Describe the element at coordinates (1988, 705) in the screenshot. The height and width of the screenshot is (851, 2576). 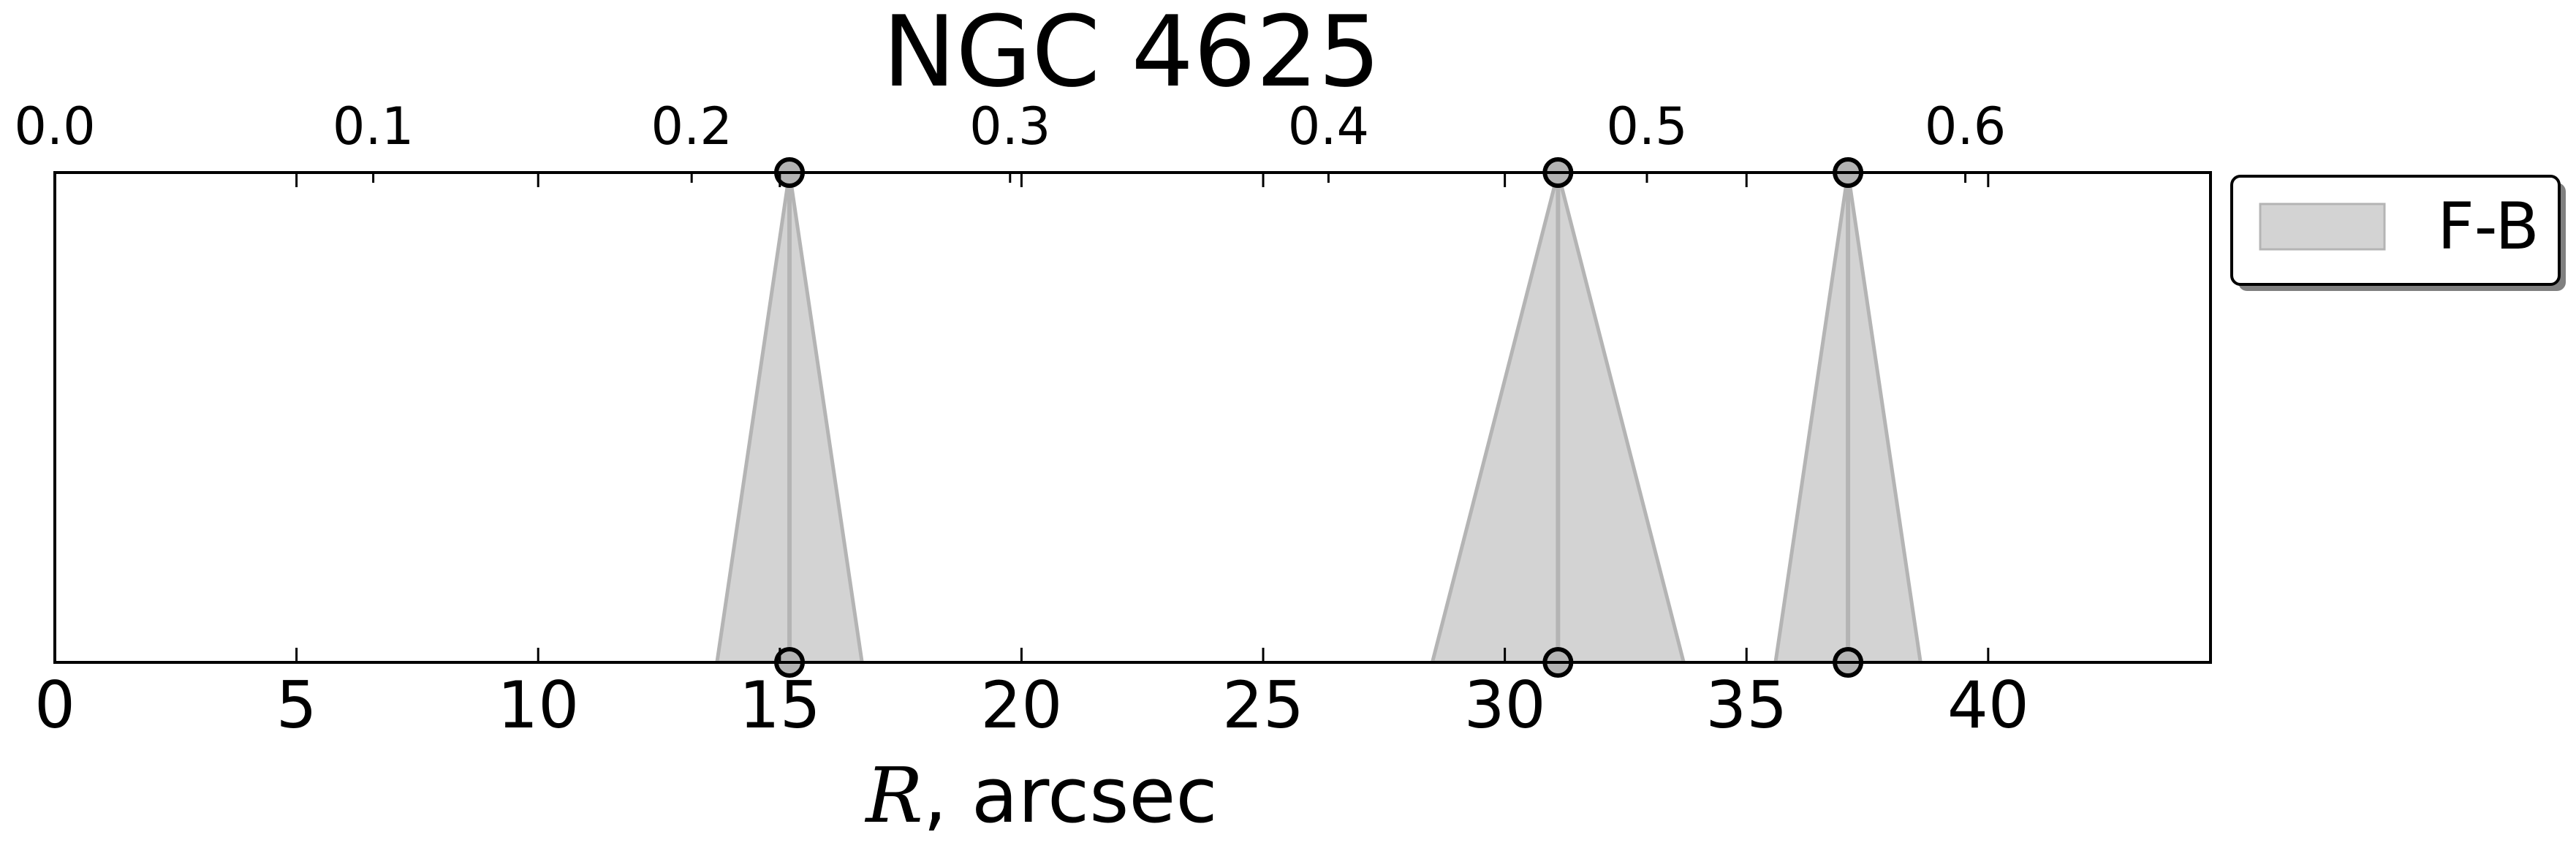
I see `x-tick-label: 40` at that location.